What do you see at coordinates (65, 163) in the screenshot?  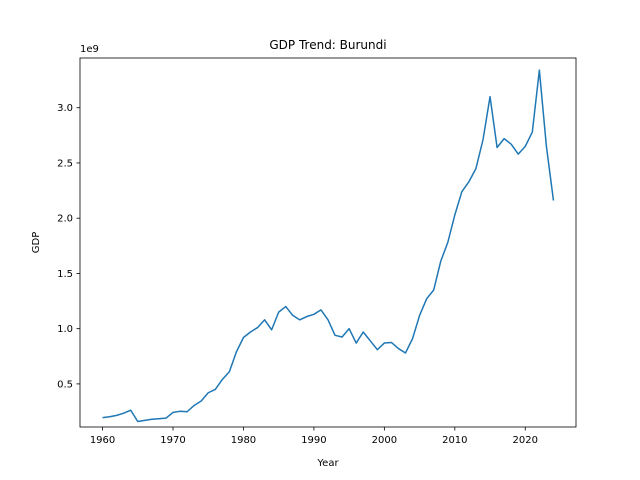 I see `y-tick-label: 2.5` at bounding box center [65, 163].